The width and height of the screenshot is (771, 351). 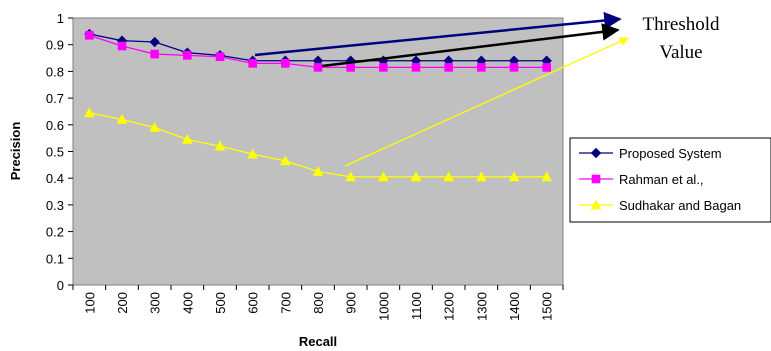 I want to click on y-tick-label: 0.9, so click(x=55, y=45).